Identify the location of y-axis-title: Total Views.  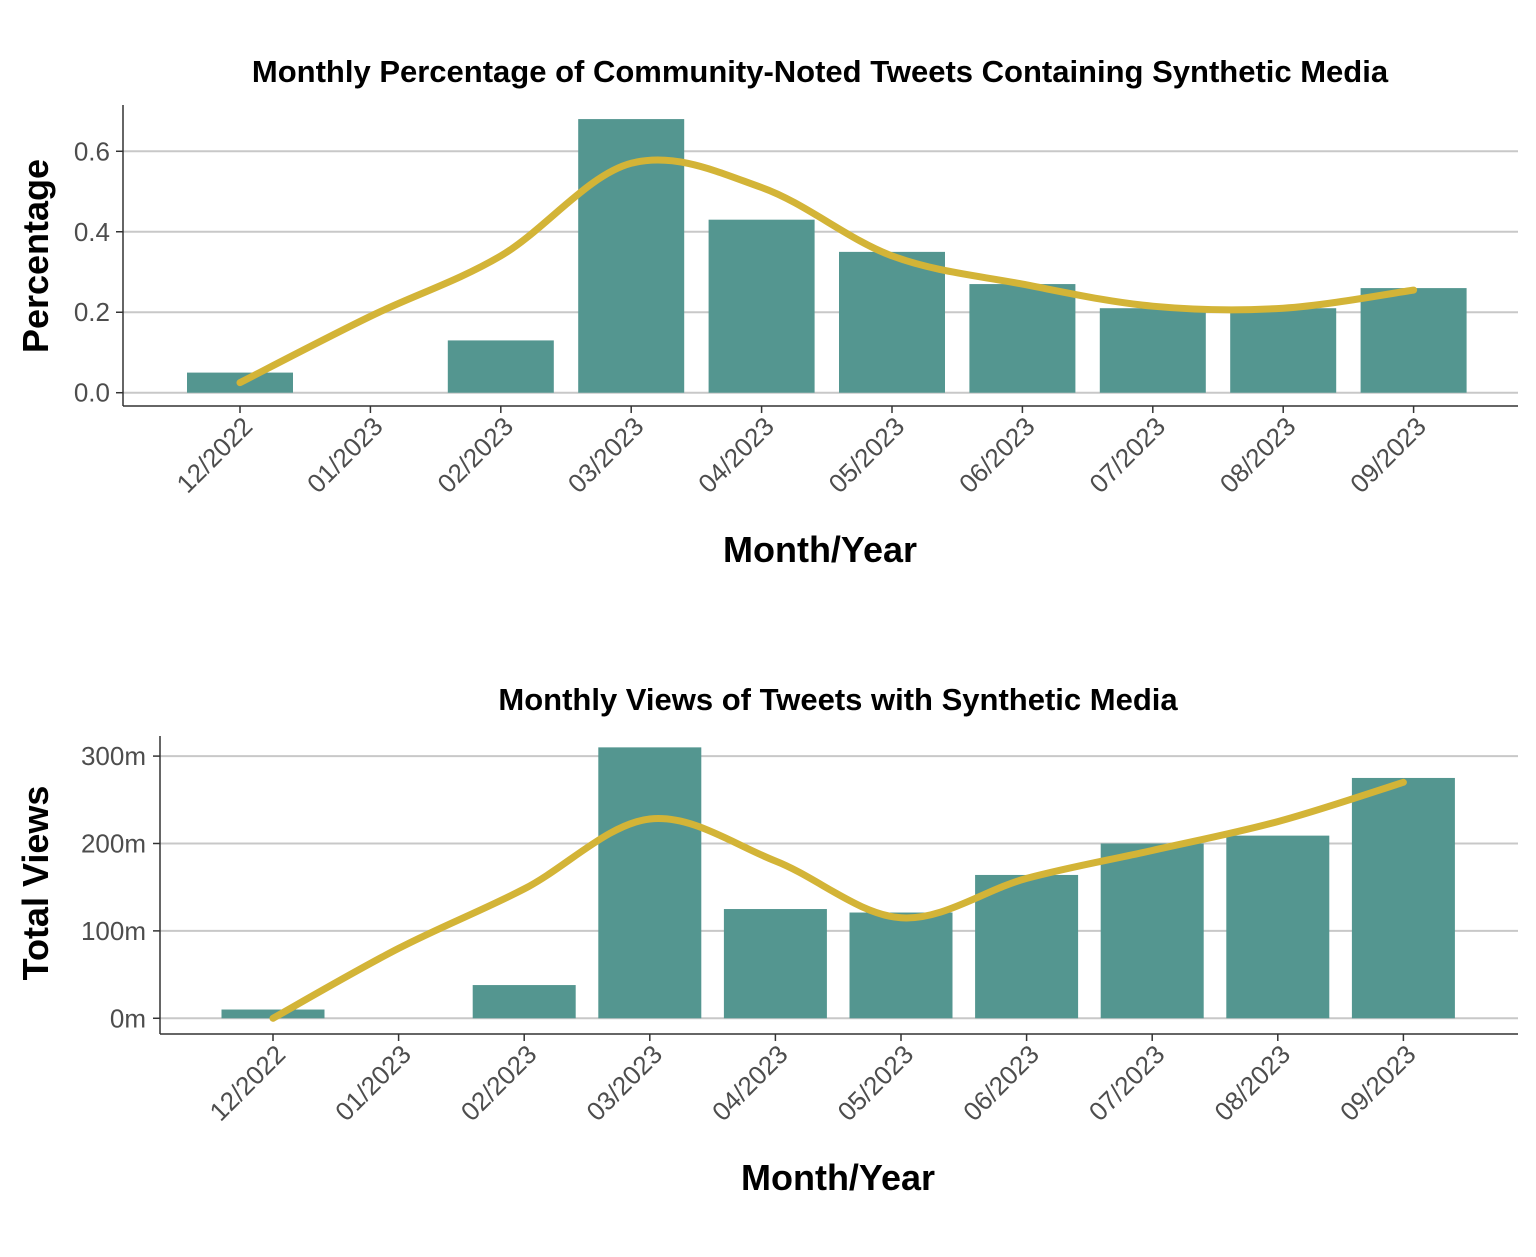
(35, 883).